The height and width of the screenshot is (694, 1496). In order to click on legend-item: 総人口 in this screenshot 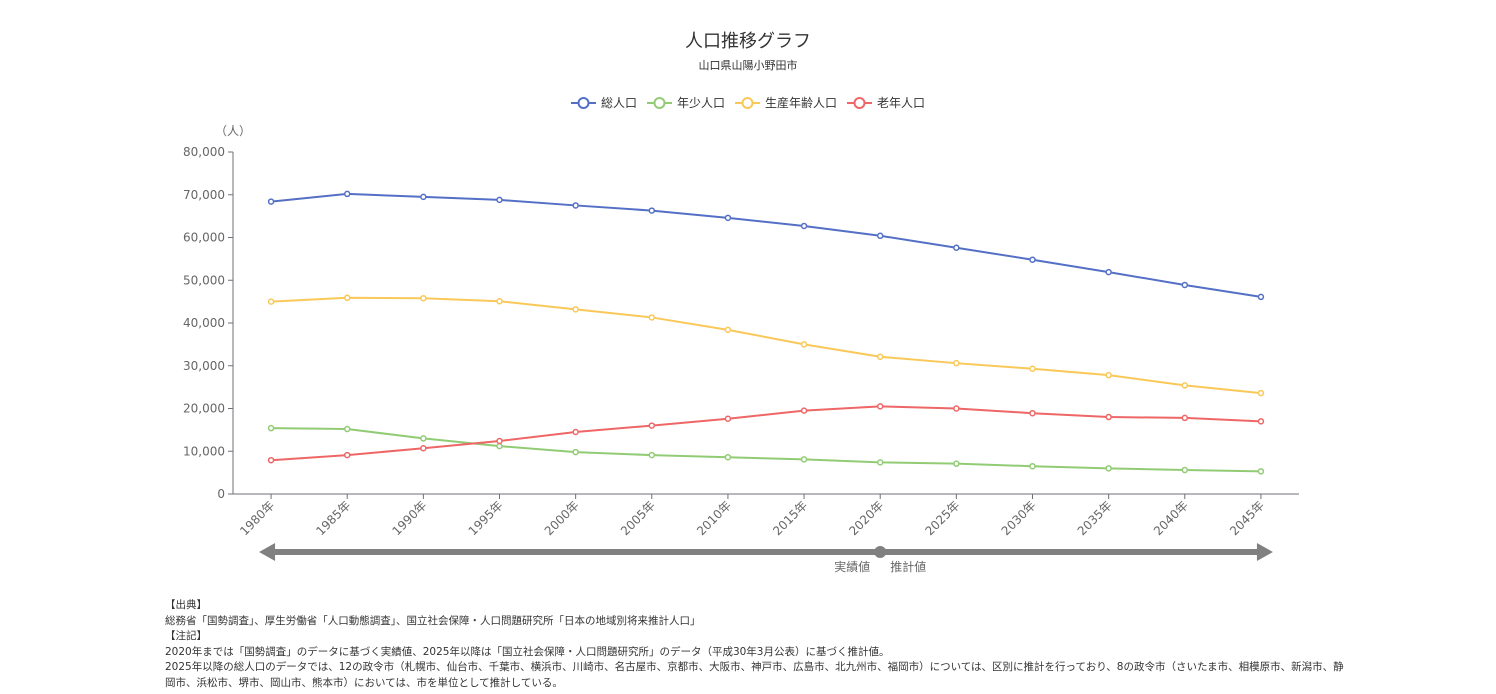, I will do `click(604, 103)`.